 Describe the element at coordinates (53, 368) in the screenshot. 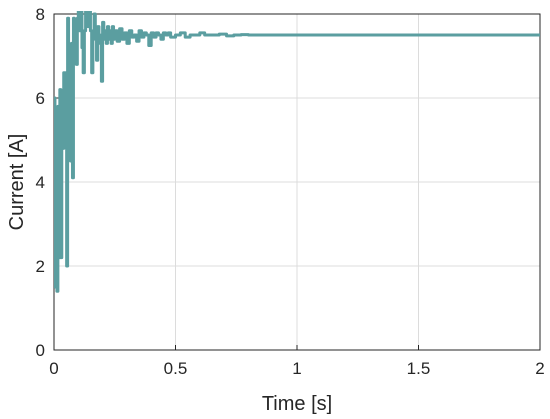

I see `x-tick-label: 0` at that location.